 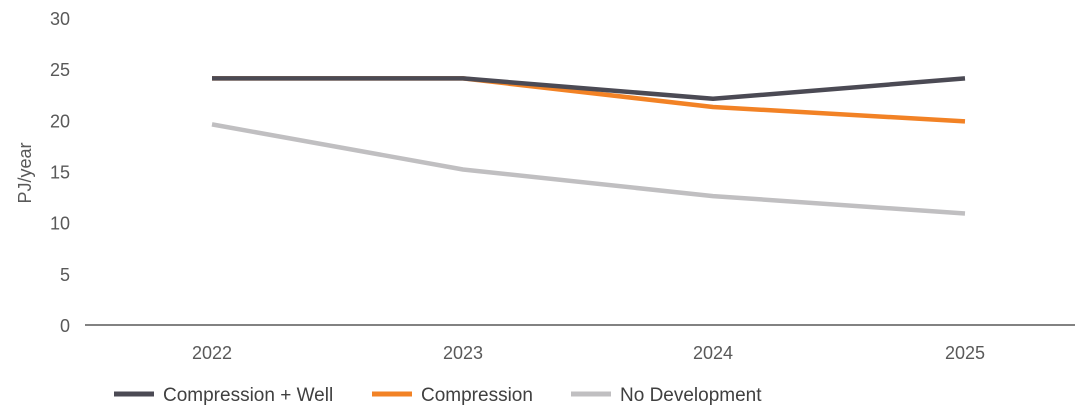 What do you see at coordinates (248, 395) in the screenshot?
I see `legend-label: Compression + Well` at bounding box center [248, 395].